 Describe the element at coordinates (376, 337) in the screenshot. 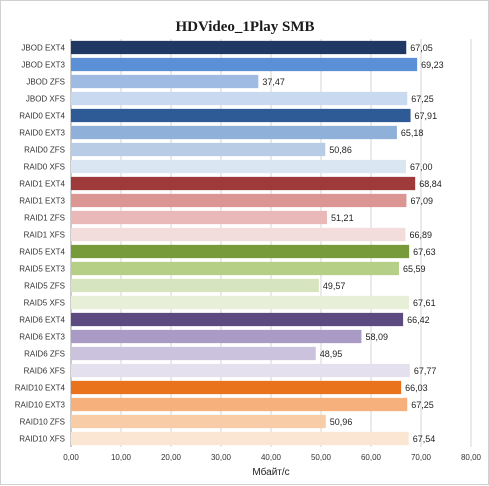

I see `value-label: 58,09` at that location.